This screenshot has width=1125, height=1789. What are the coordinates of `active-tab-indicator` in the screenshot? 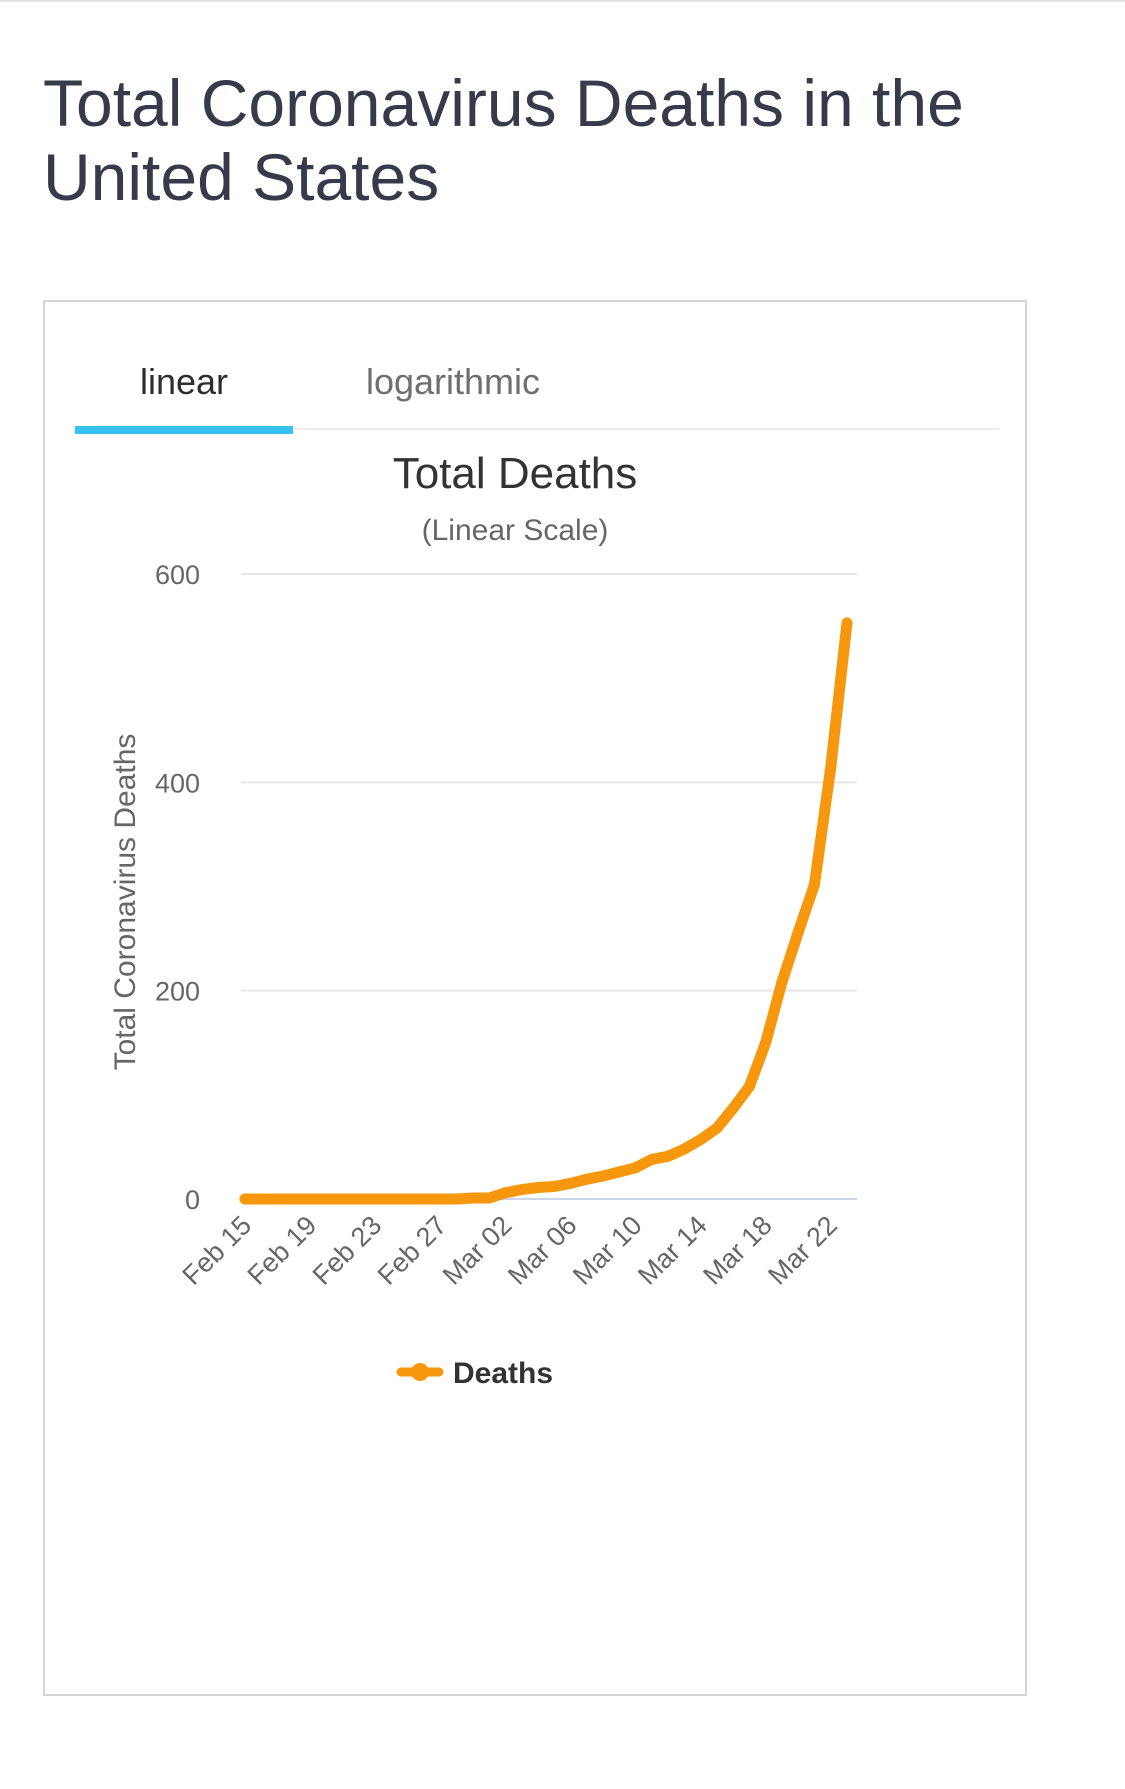 It's located at (184, 430).